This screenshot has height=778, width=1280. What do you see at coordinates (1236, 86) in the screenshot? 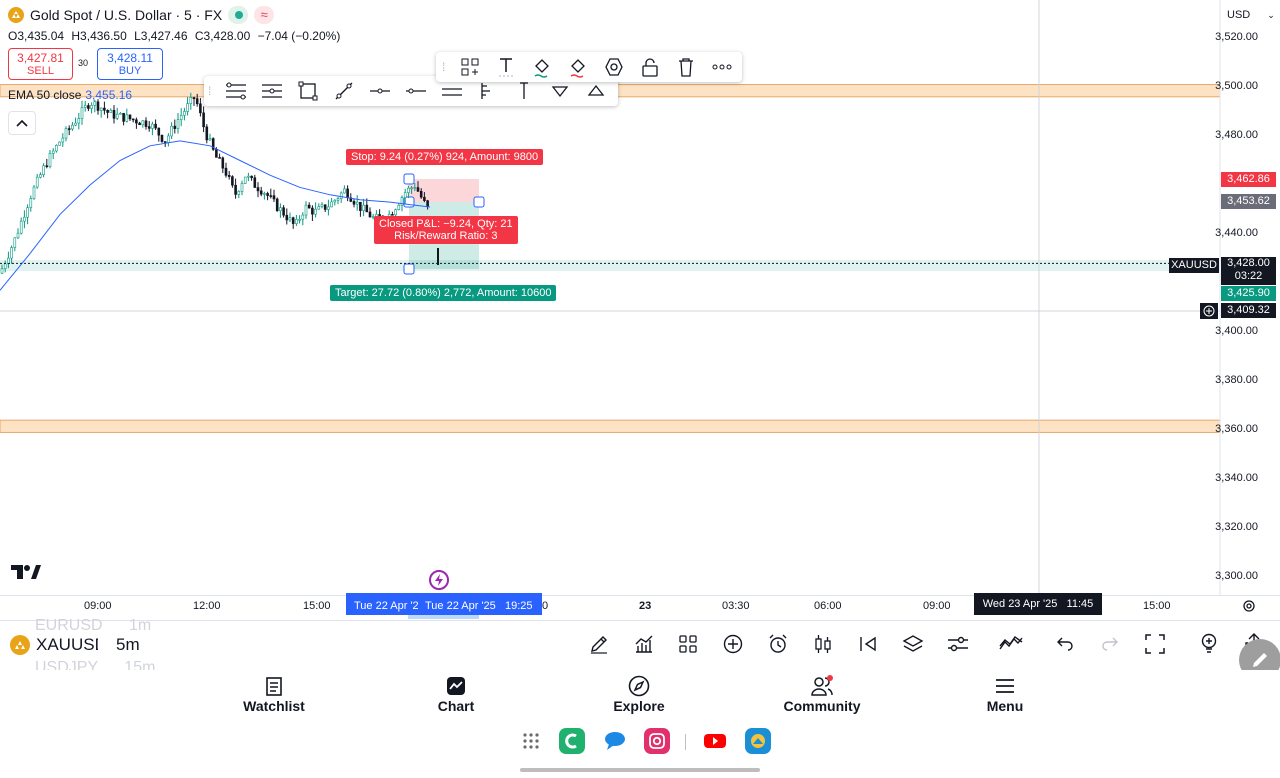
I see `price-tick-label: 3,500.00` at bounding box center [1236, 86].